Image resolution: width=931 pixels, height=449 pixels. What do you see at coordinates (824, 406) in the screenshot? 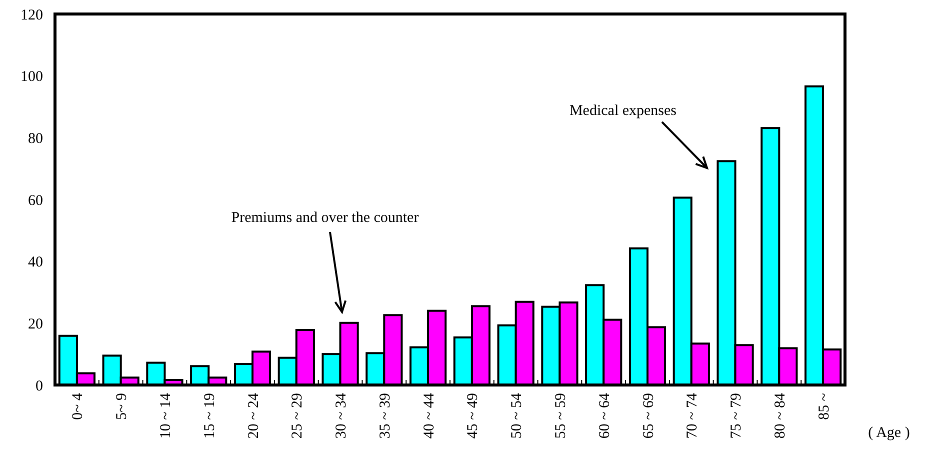
I see `x-tick-label: 85 ~` at bounding box center [824, 406].